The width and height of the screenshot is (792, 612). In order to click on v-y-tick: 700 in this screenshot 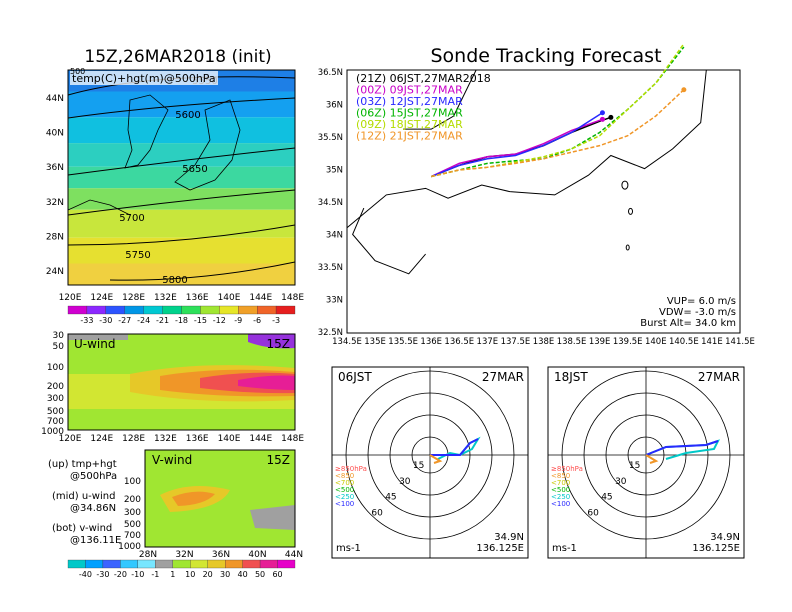, I will do `click(132, 536)`.